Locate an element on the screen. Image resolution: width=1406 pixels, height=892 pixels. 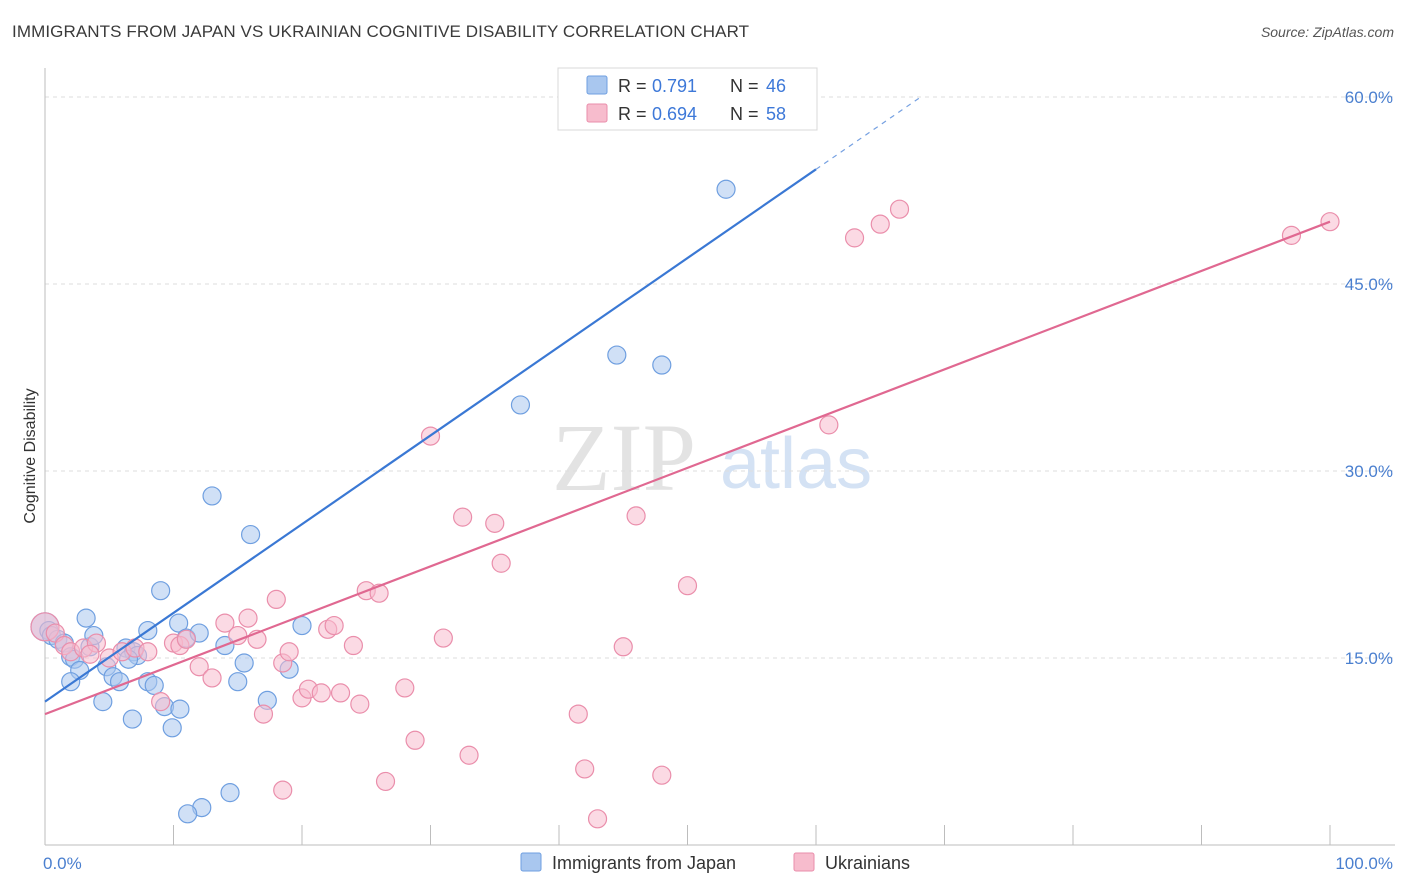
legend-swatch-japan is located at coordinates (597, 85).